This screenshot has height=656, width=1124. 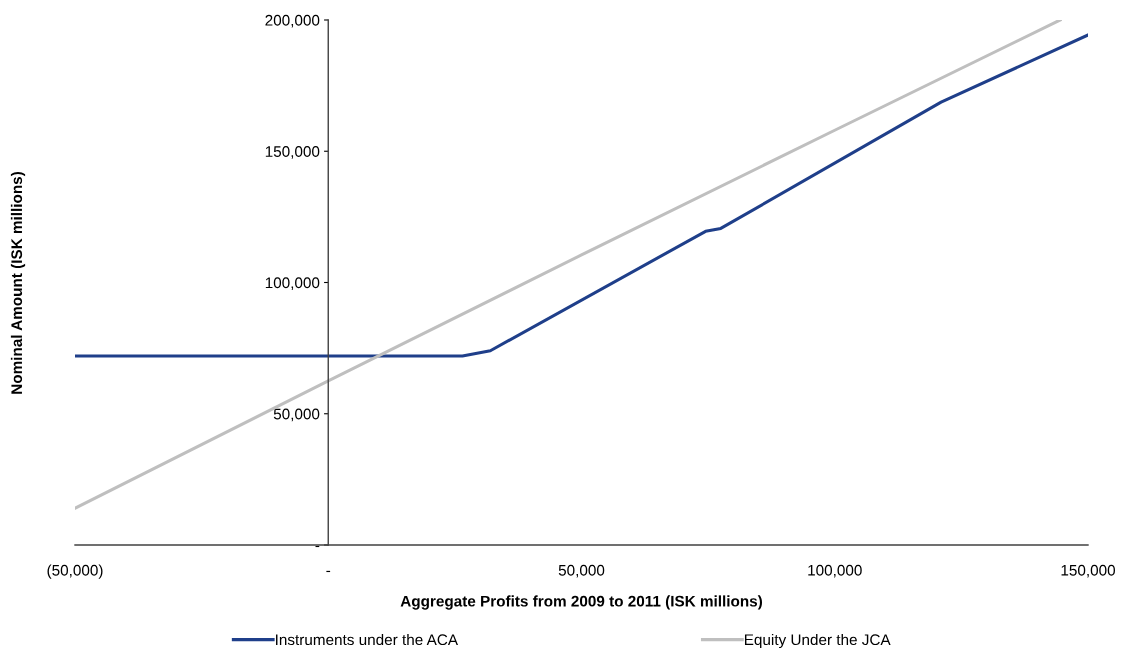 I want to click on x-tick-label: (50,000), so click(x=75, y=571).